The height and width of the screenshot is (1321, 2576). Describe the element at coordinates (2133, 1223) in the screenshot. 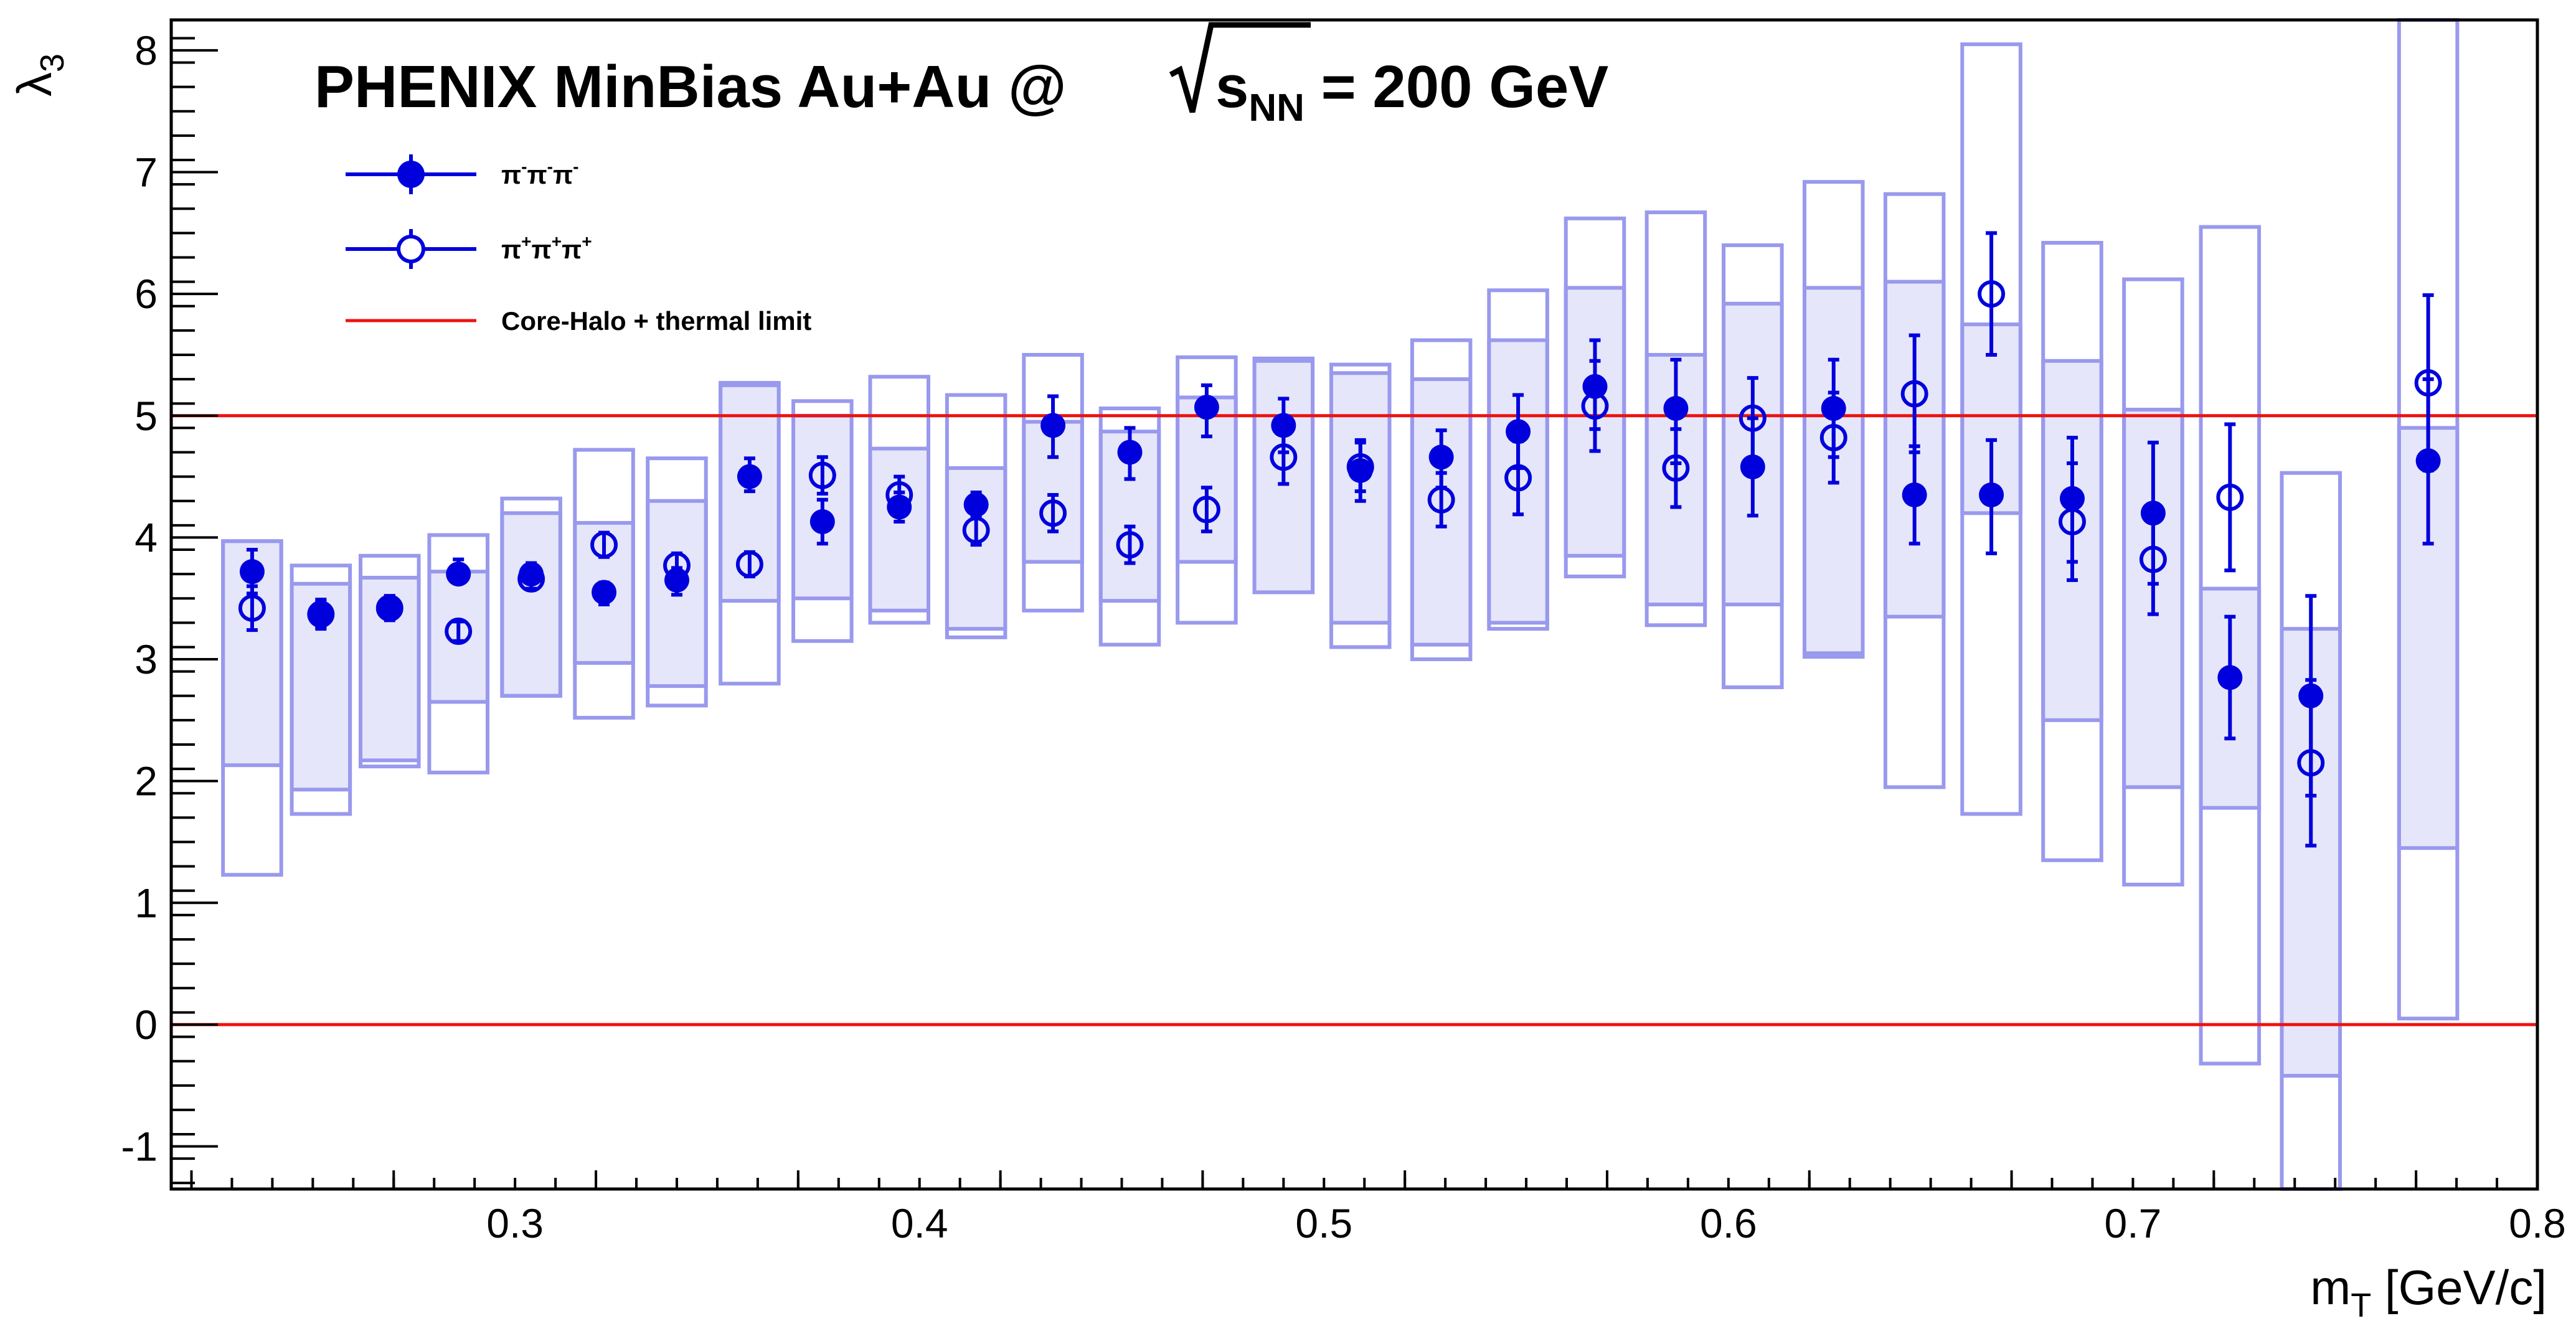

I see `x-tick-label-4: 0.7` at that location.